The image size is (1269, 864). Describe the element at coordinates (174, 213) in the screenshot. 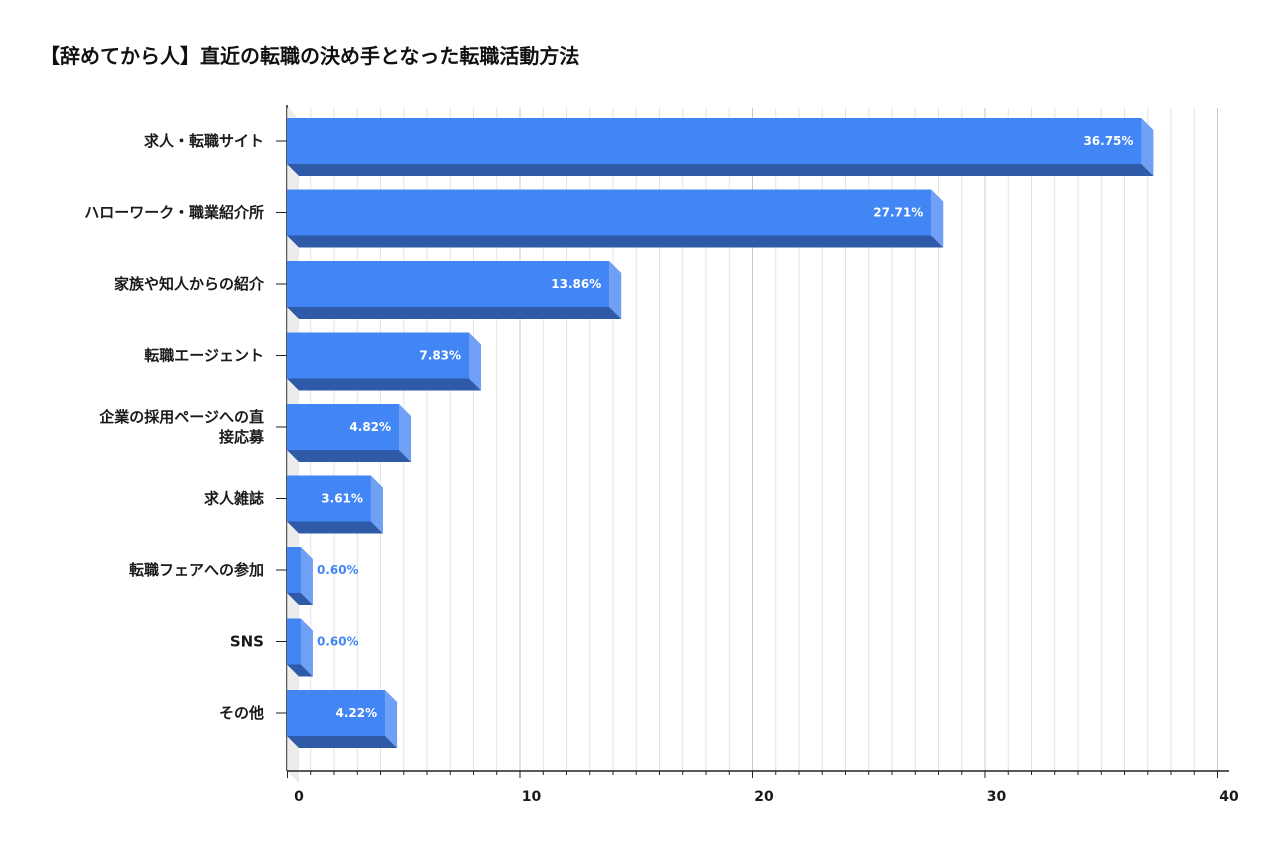

I see `category-label: ハローワーク・職業紹介所` at that location.